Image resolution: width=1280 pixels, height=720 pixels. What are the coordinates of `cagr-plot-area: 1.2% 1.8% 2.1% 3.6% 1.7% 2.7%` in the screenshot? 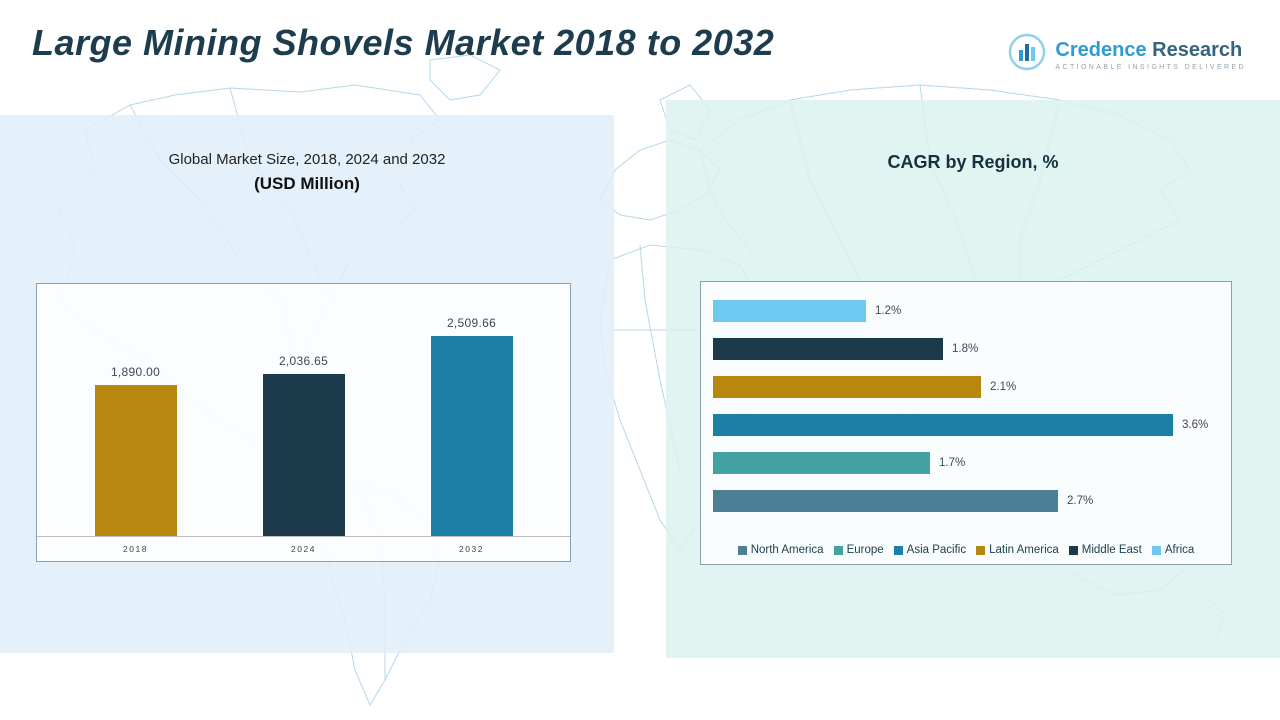 It's located at (966, 414).